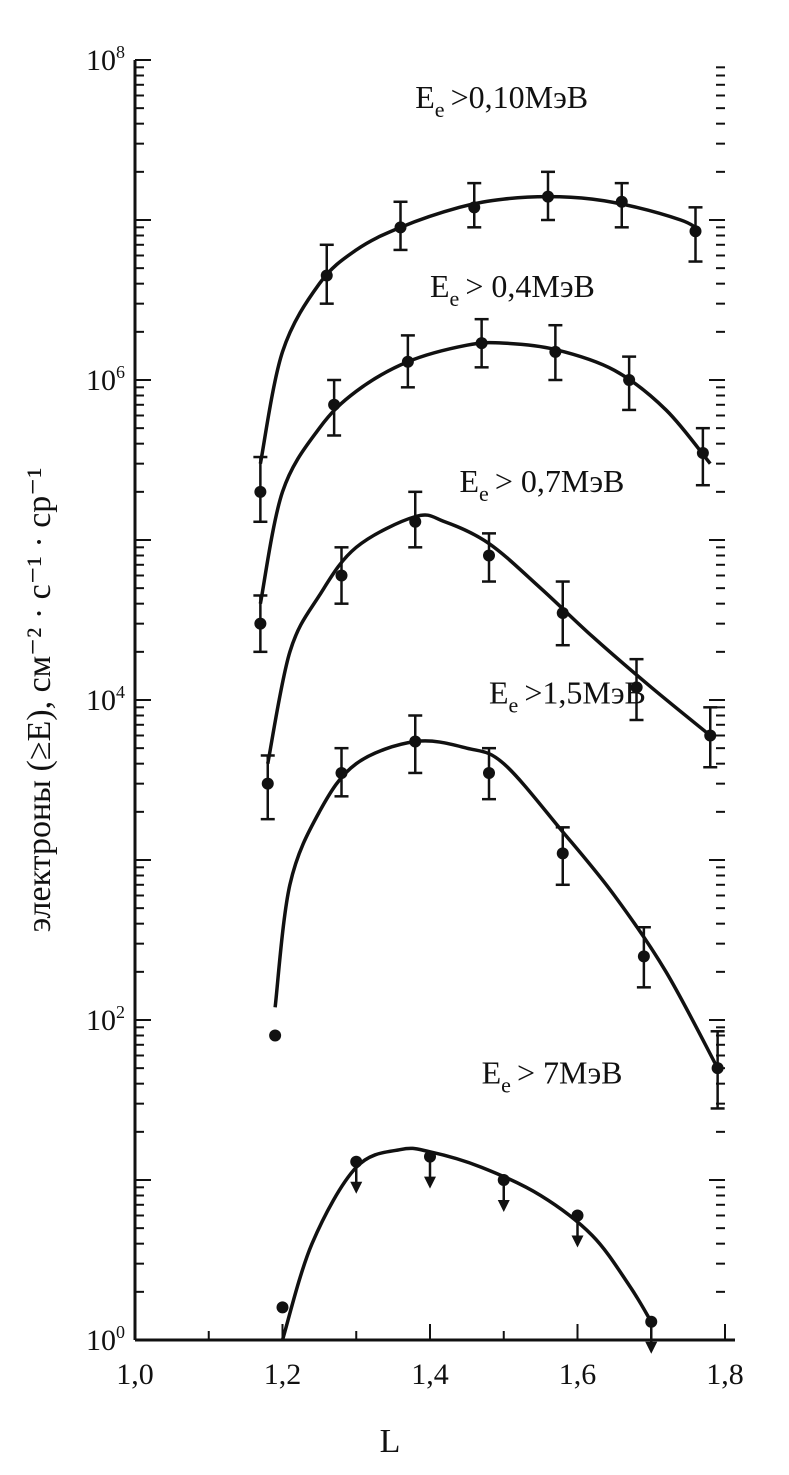 The height and width of the screenshot is (1475, 789). Describe the element at coordinates (512, 289) in the screenshot. I see `series-label: Ee > 0,4MэB` at that location.